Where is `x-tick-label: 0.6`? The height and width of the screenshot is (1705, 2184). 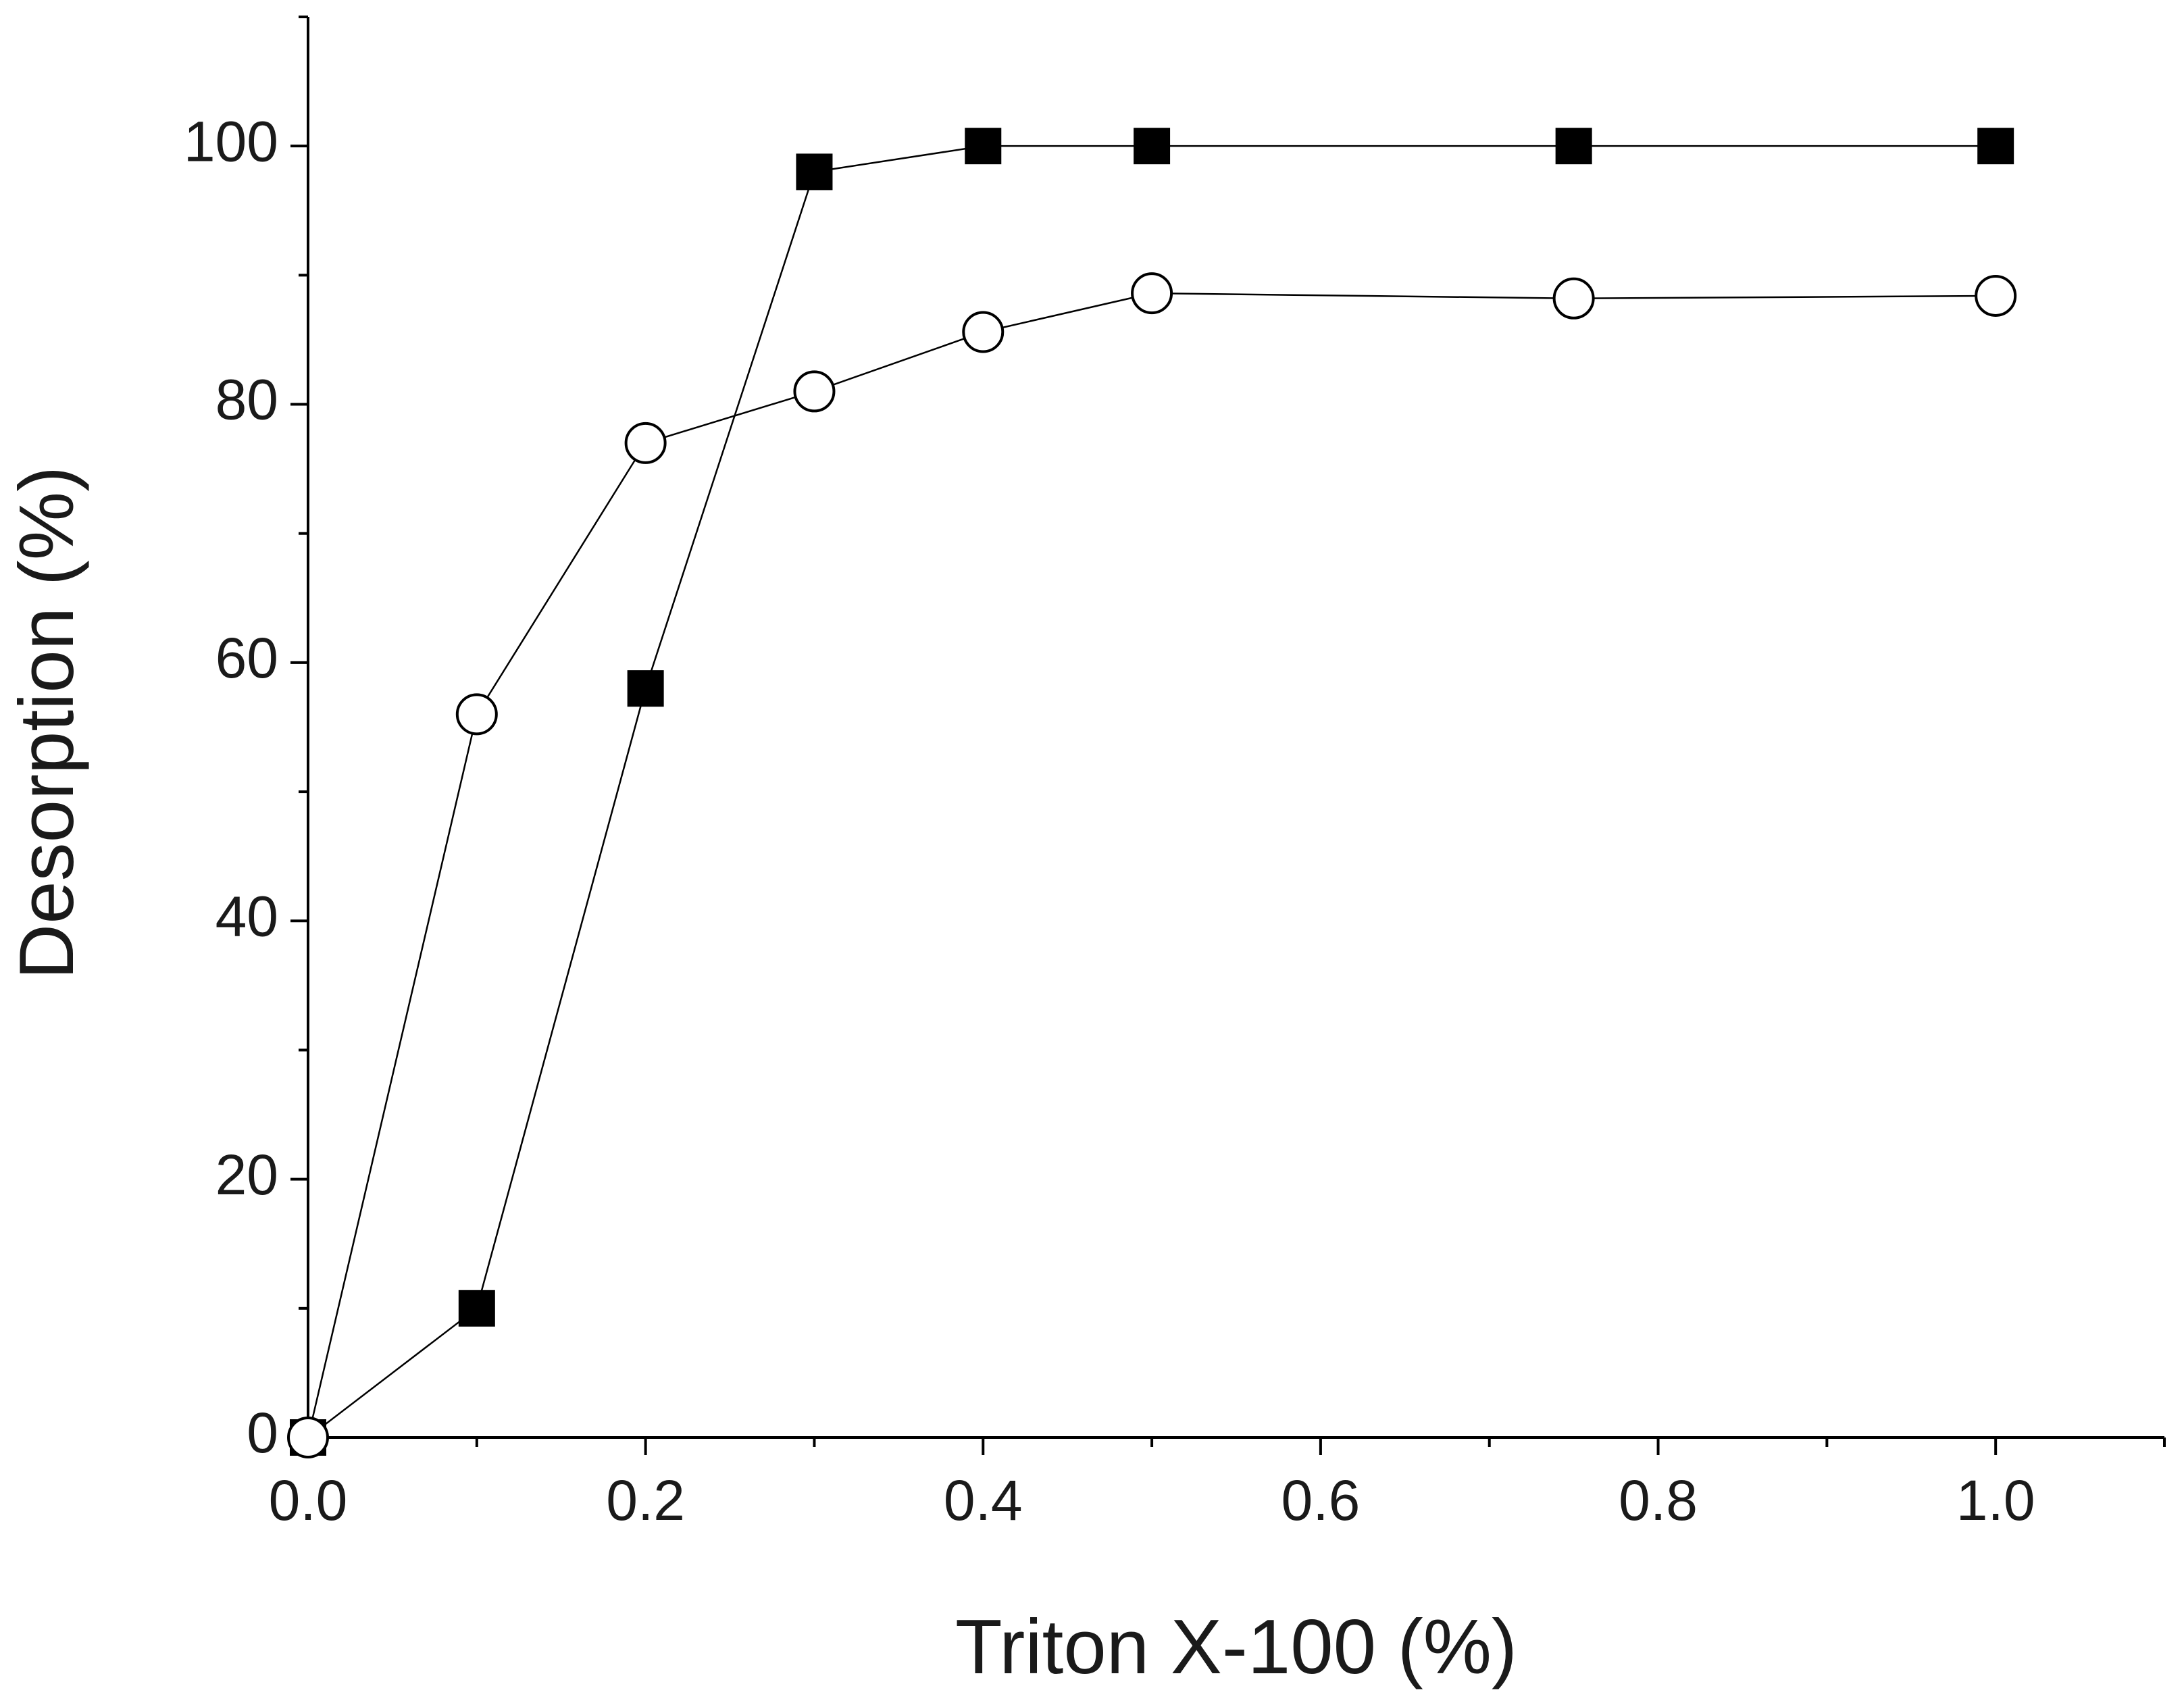 x-tick-label: 0.6 is located at coordinates (1321, 1501).